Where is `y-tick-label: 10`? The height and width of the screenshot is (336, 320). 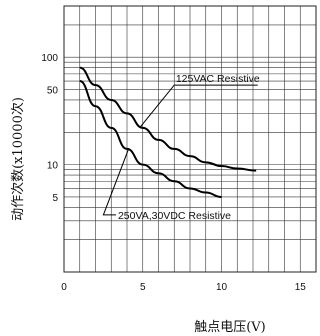
y-tick-label: 10 is located at coordinates (53, 166).